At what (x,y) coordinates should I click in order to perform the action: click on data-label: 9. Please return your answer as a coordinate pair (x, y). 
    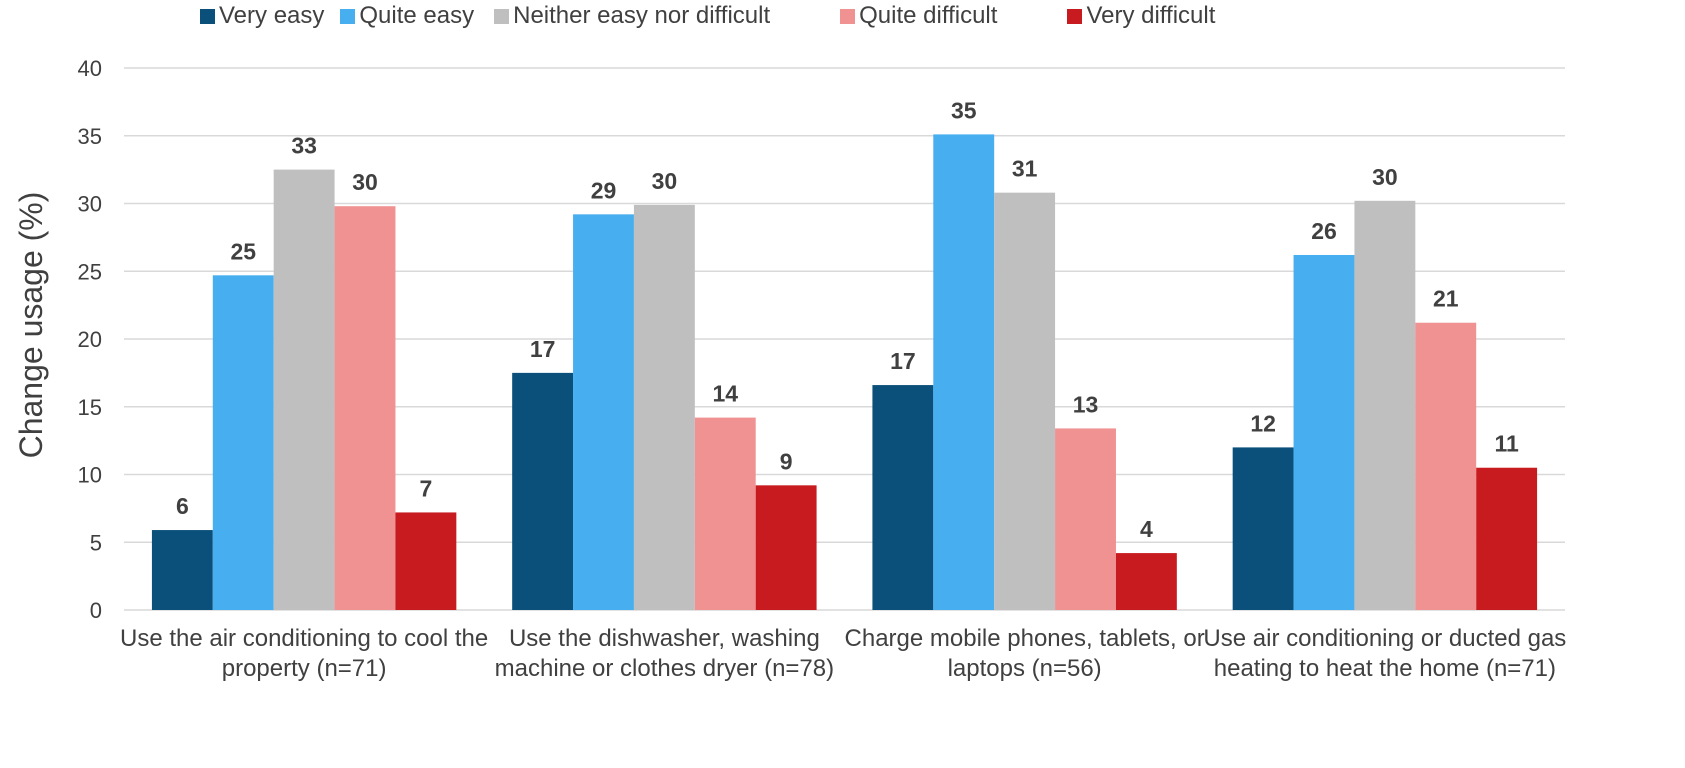
    Looking at the image, I should click on (786, 461).